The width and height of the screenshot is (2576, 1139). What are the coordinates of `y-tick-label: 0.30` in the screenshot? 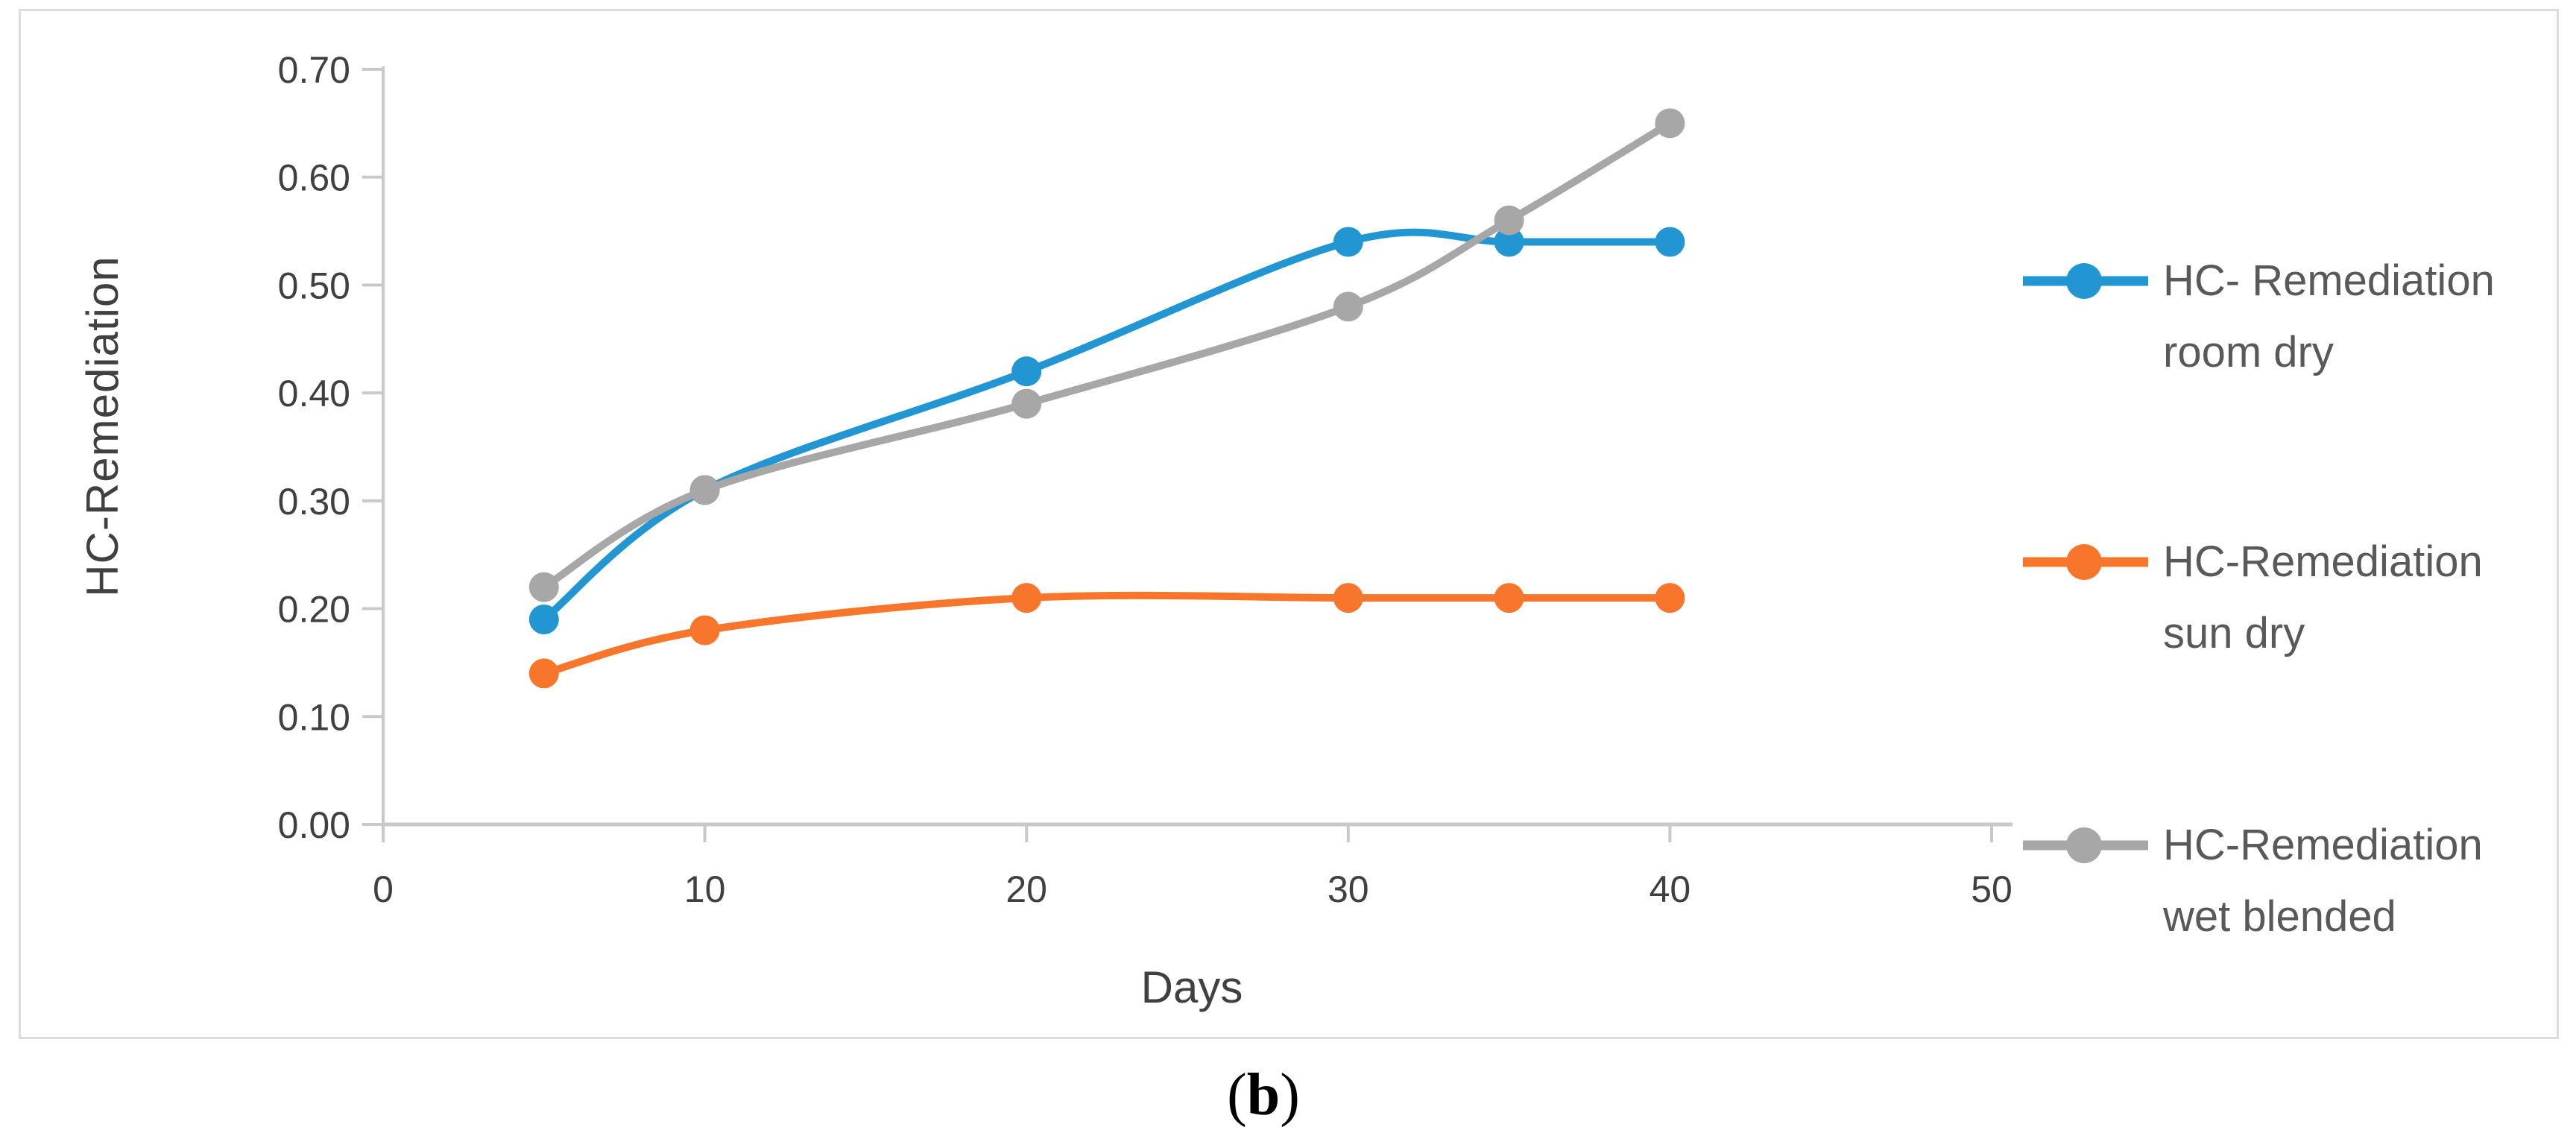 It's located at (314, 502).